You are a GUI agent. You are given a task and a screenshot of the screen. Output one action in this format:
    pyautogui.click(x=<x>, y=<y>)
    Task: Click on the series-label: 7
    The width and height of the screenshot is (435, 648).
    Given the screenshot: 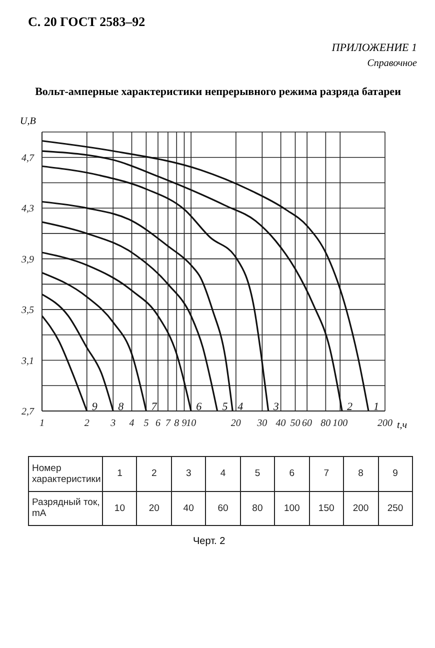 What is the action you would take?
    pyautogui.click(x=154, y=407)
    